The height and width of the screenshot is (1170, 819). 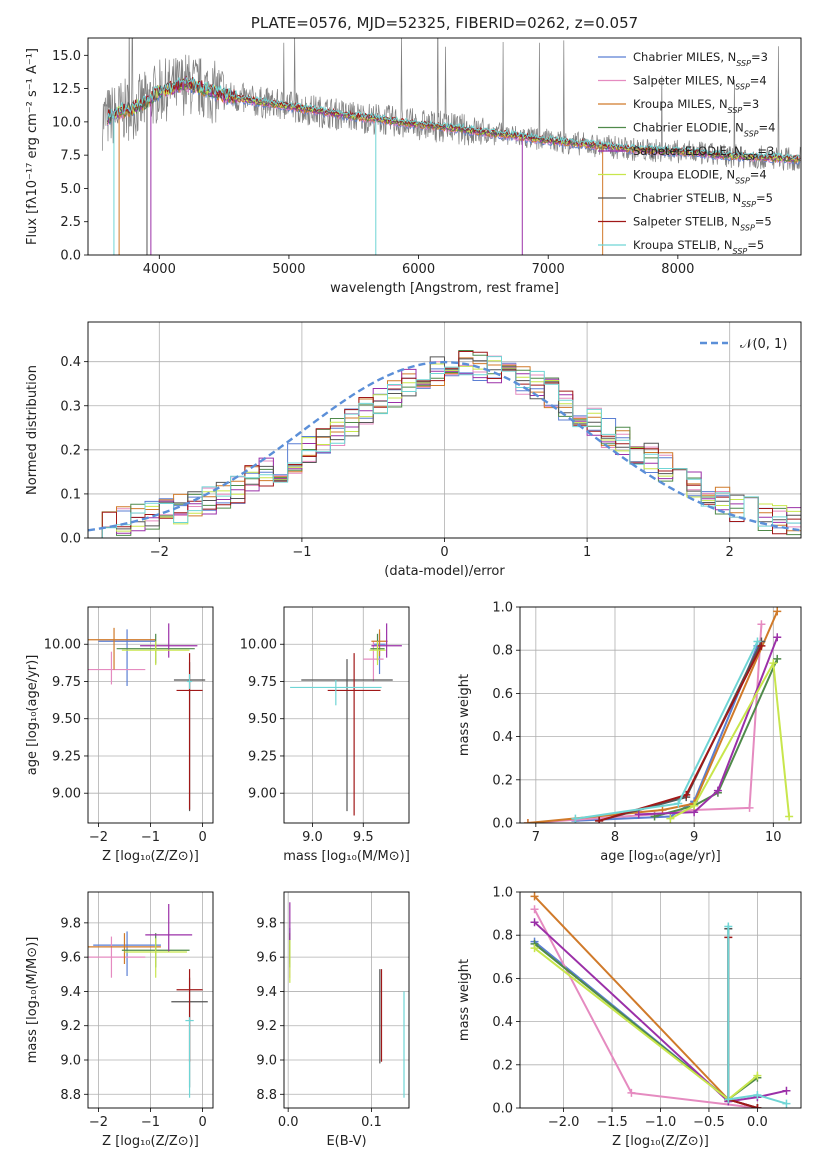 What do you see at coordinates (444, 288) in the screenshot?
I see `x-axis-label: wavelength [Angstrom, rest frame]` at bounding box center [444, 288].